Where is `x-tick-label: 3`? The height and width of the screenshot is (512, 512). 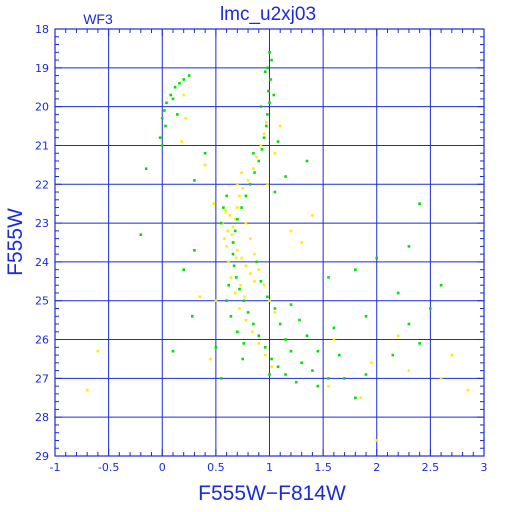 x-tick-label: 3 is located at coordinates (484, 467).